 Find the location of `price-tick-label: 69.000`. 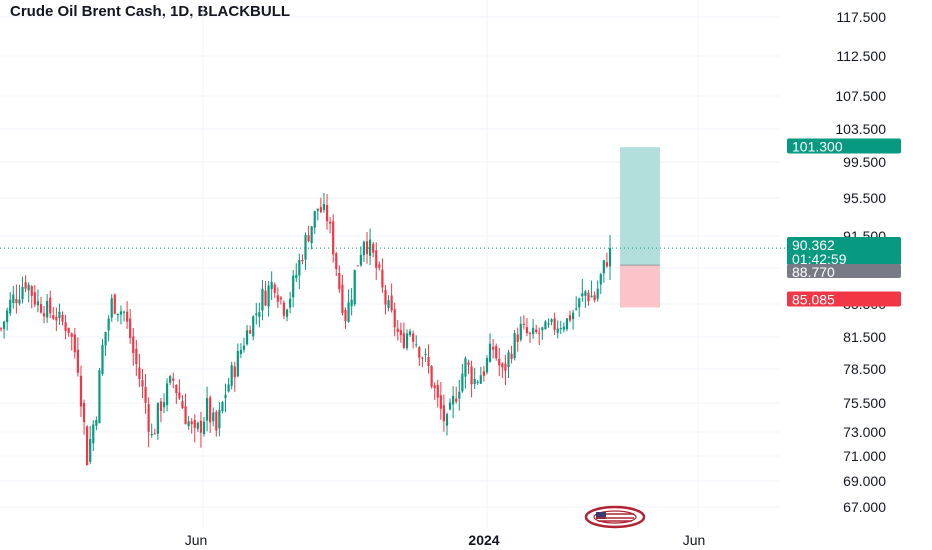

price-tick-label: 69.000 is located at coordinates (864, 481).